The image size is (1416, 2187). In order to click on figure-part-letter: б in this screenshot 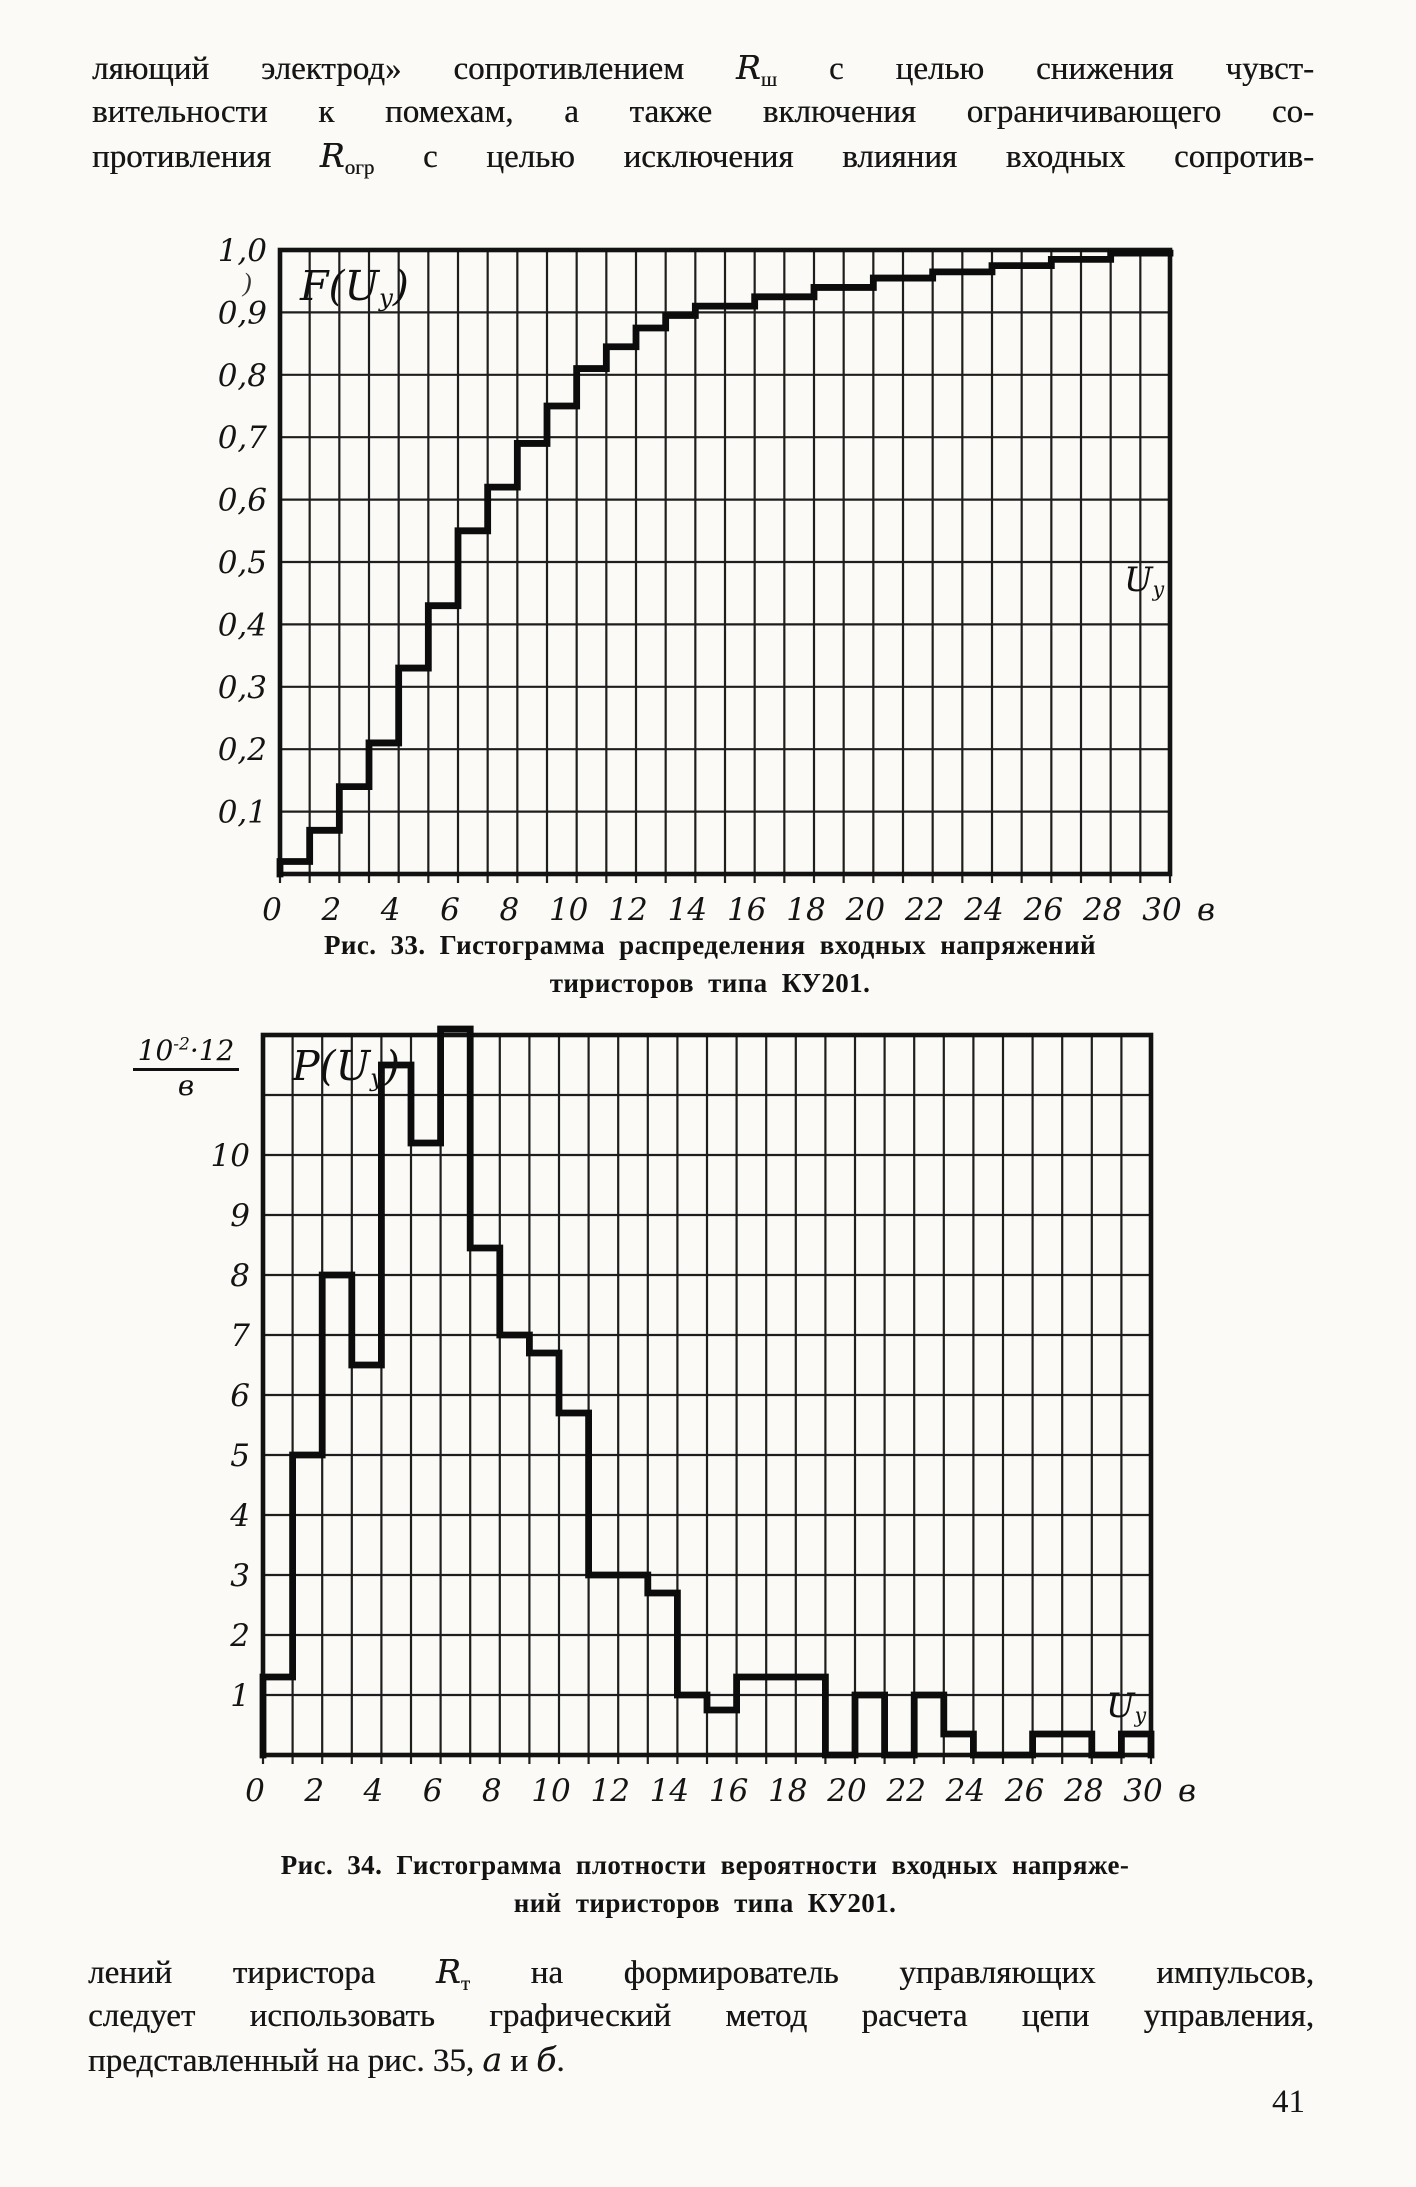, I will do `click(546, 2059)`.